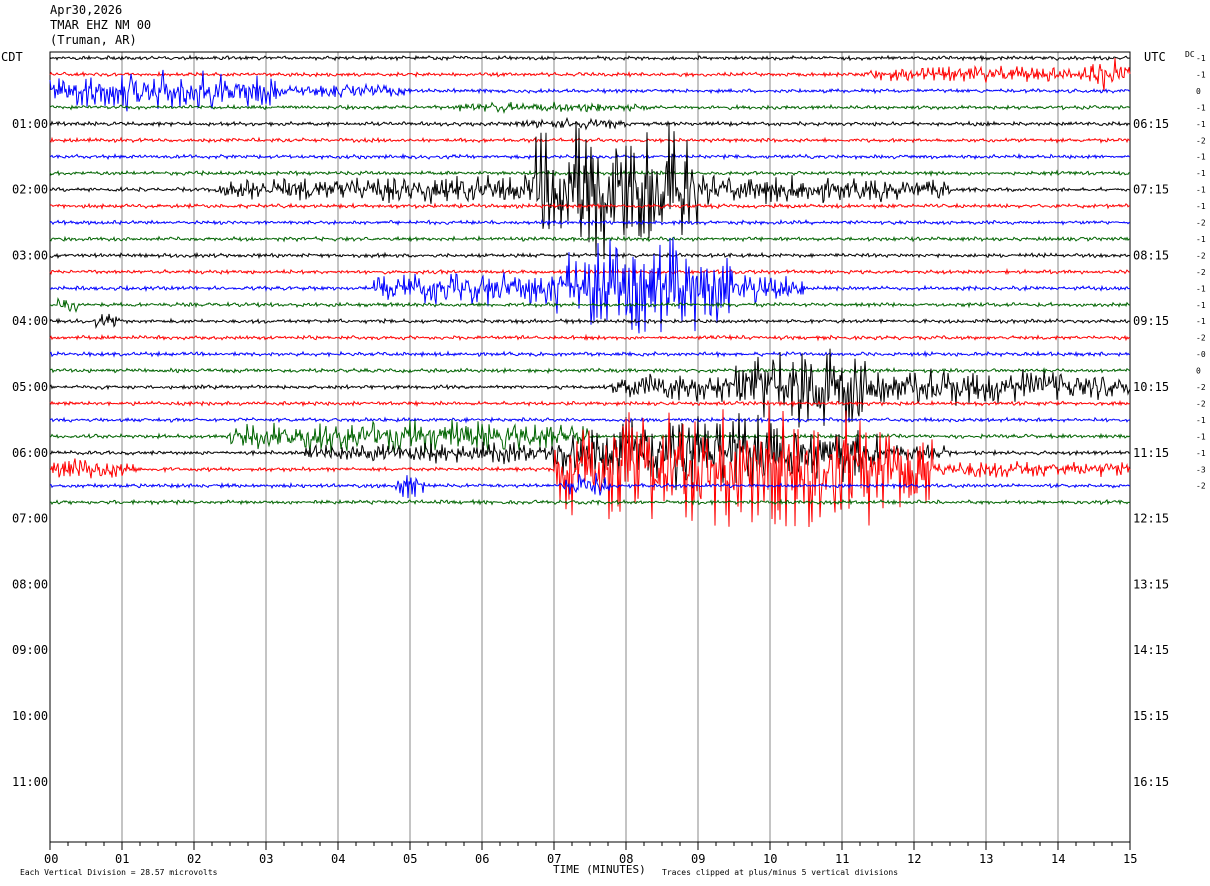 The width and height of the screenshot is (1210, 886). I want to click on x-tick-label: 01, so click(122, 859).